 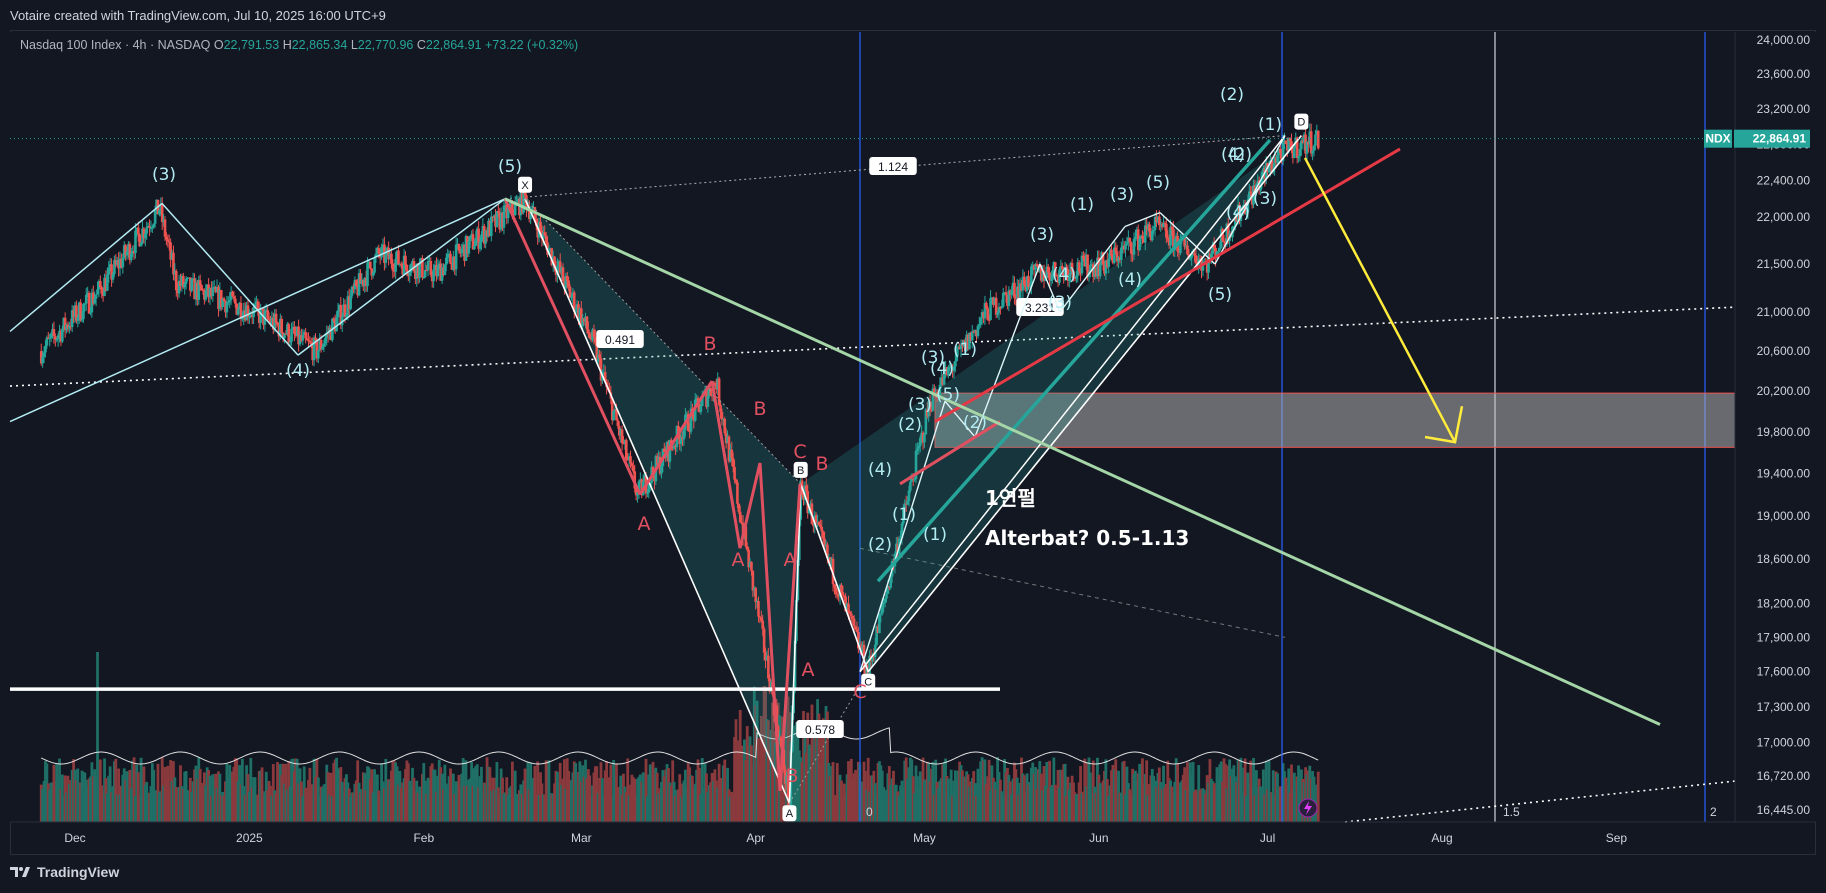 What do you see at coordinates (1040, 307) in the screenshot?
I see `ratio-tag-bg` at bounding box center [1040, 307].